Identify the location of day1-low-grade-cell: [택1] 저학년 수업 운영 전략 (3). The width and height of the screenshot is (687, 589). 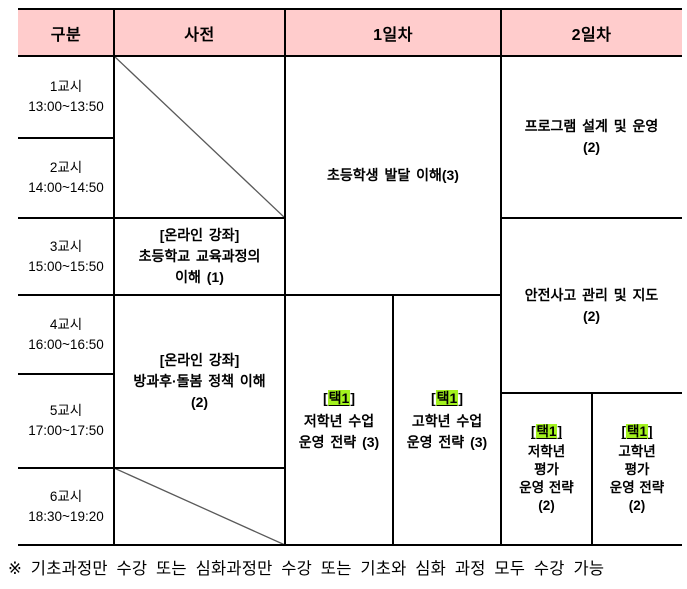
(339, 420).